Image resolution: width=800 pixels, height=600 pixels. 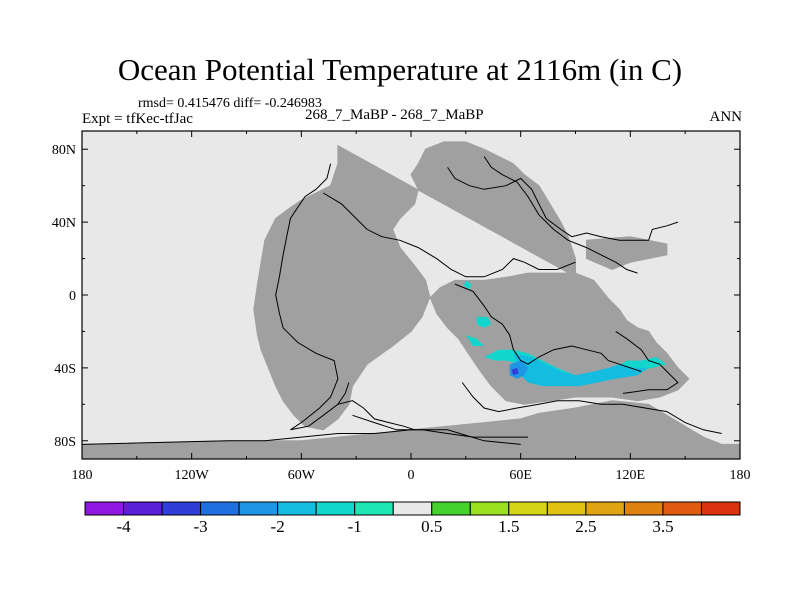 What do you see at coordinates (431, 526) in the screenshot?
I see `colorbar-label-4: 0.5` at bounding box center [431, 526].